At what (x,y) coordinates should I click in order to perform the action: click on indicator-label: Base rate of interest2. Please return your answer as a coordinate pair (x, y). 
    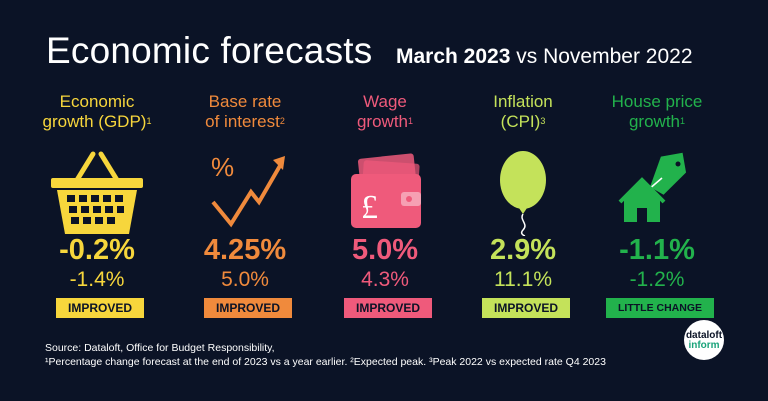
    Looking at the image, I should click on (245, 112).